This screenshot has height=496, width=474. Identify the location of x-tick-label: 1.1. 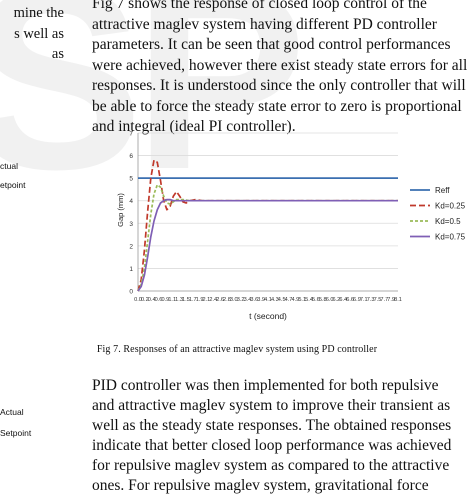
(172, 300).